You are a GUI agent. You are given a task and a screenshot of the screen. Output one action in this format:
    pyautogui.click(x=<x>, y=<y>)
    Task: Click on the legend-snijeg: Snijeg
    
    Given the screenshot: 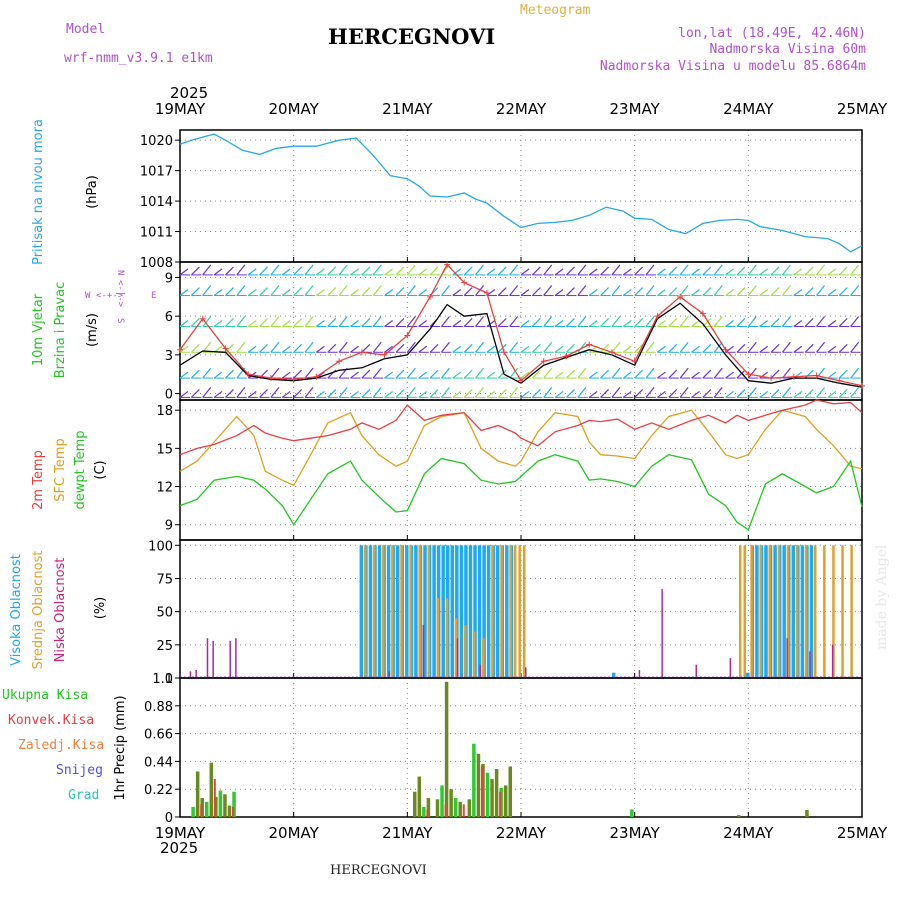 What is the action you would take?
    pyautogui.click(x=79, y=770)
    